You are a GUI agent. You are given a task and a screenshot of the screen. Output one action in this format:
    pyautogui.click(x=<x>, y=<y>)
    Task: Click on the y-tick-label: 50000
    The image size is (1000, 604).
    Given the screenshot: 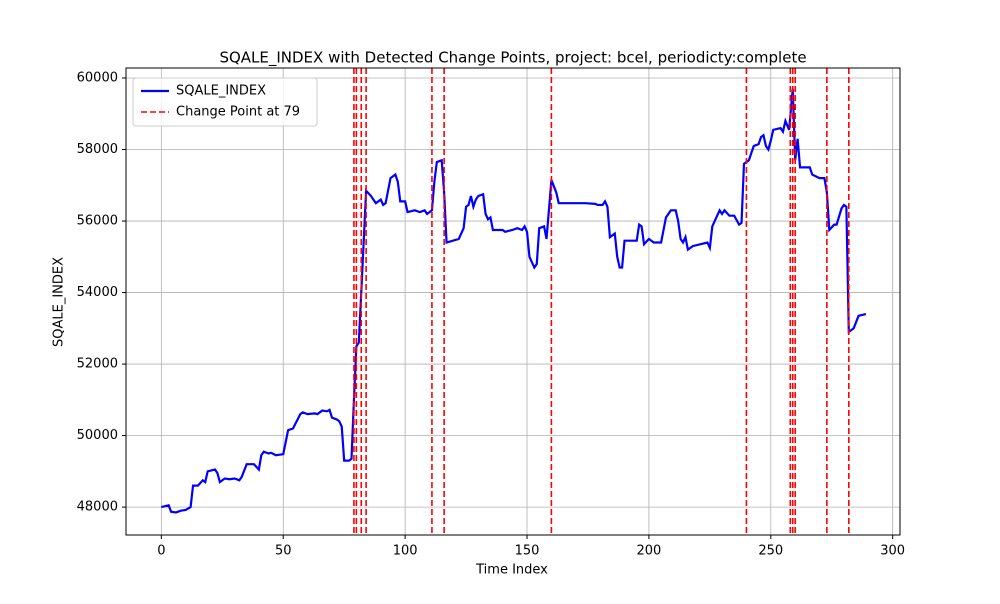 What is the action you would take?
    pyautogui.click(x=97, y=435)
    